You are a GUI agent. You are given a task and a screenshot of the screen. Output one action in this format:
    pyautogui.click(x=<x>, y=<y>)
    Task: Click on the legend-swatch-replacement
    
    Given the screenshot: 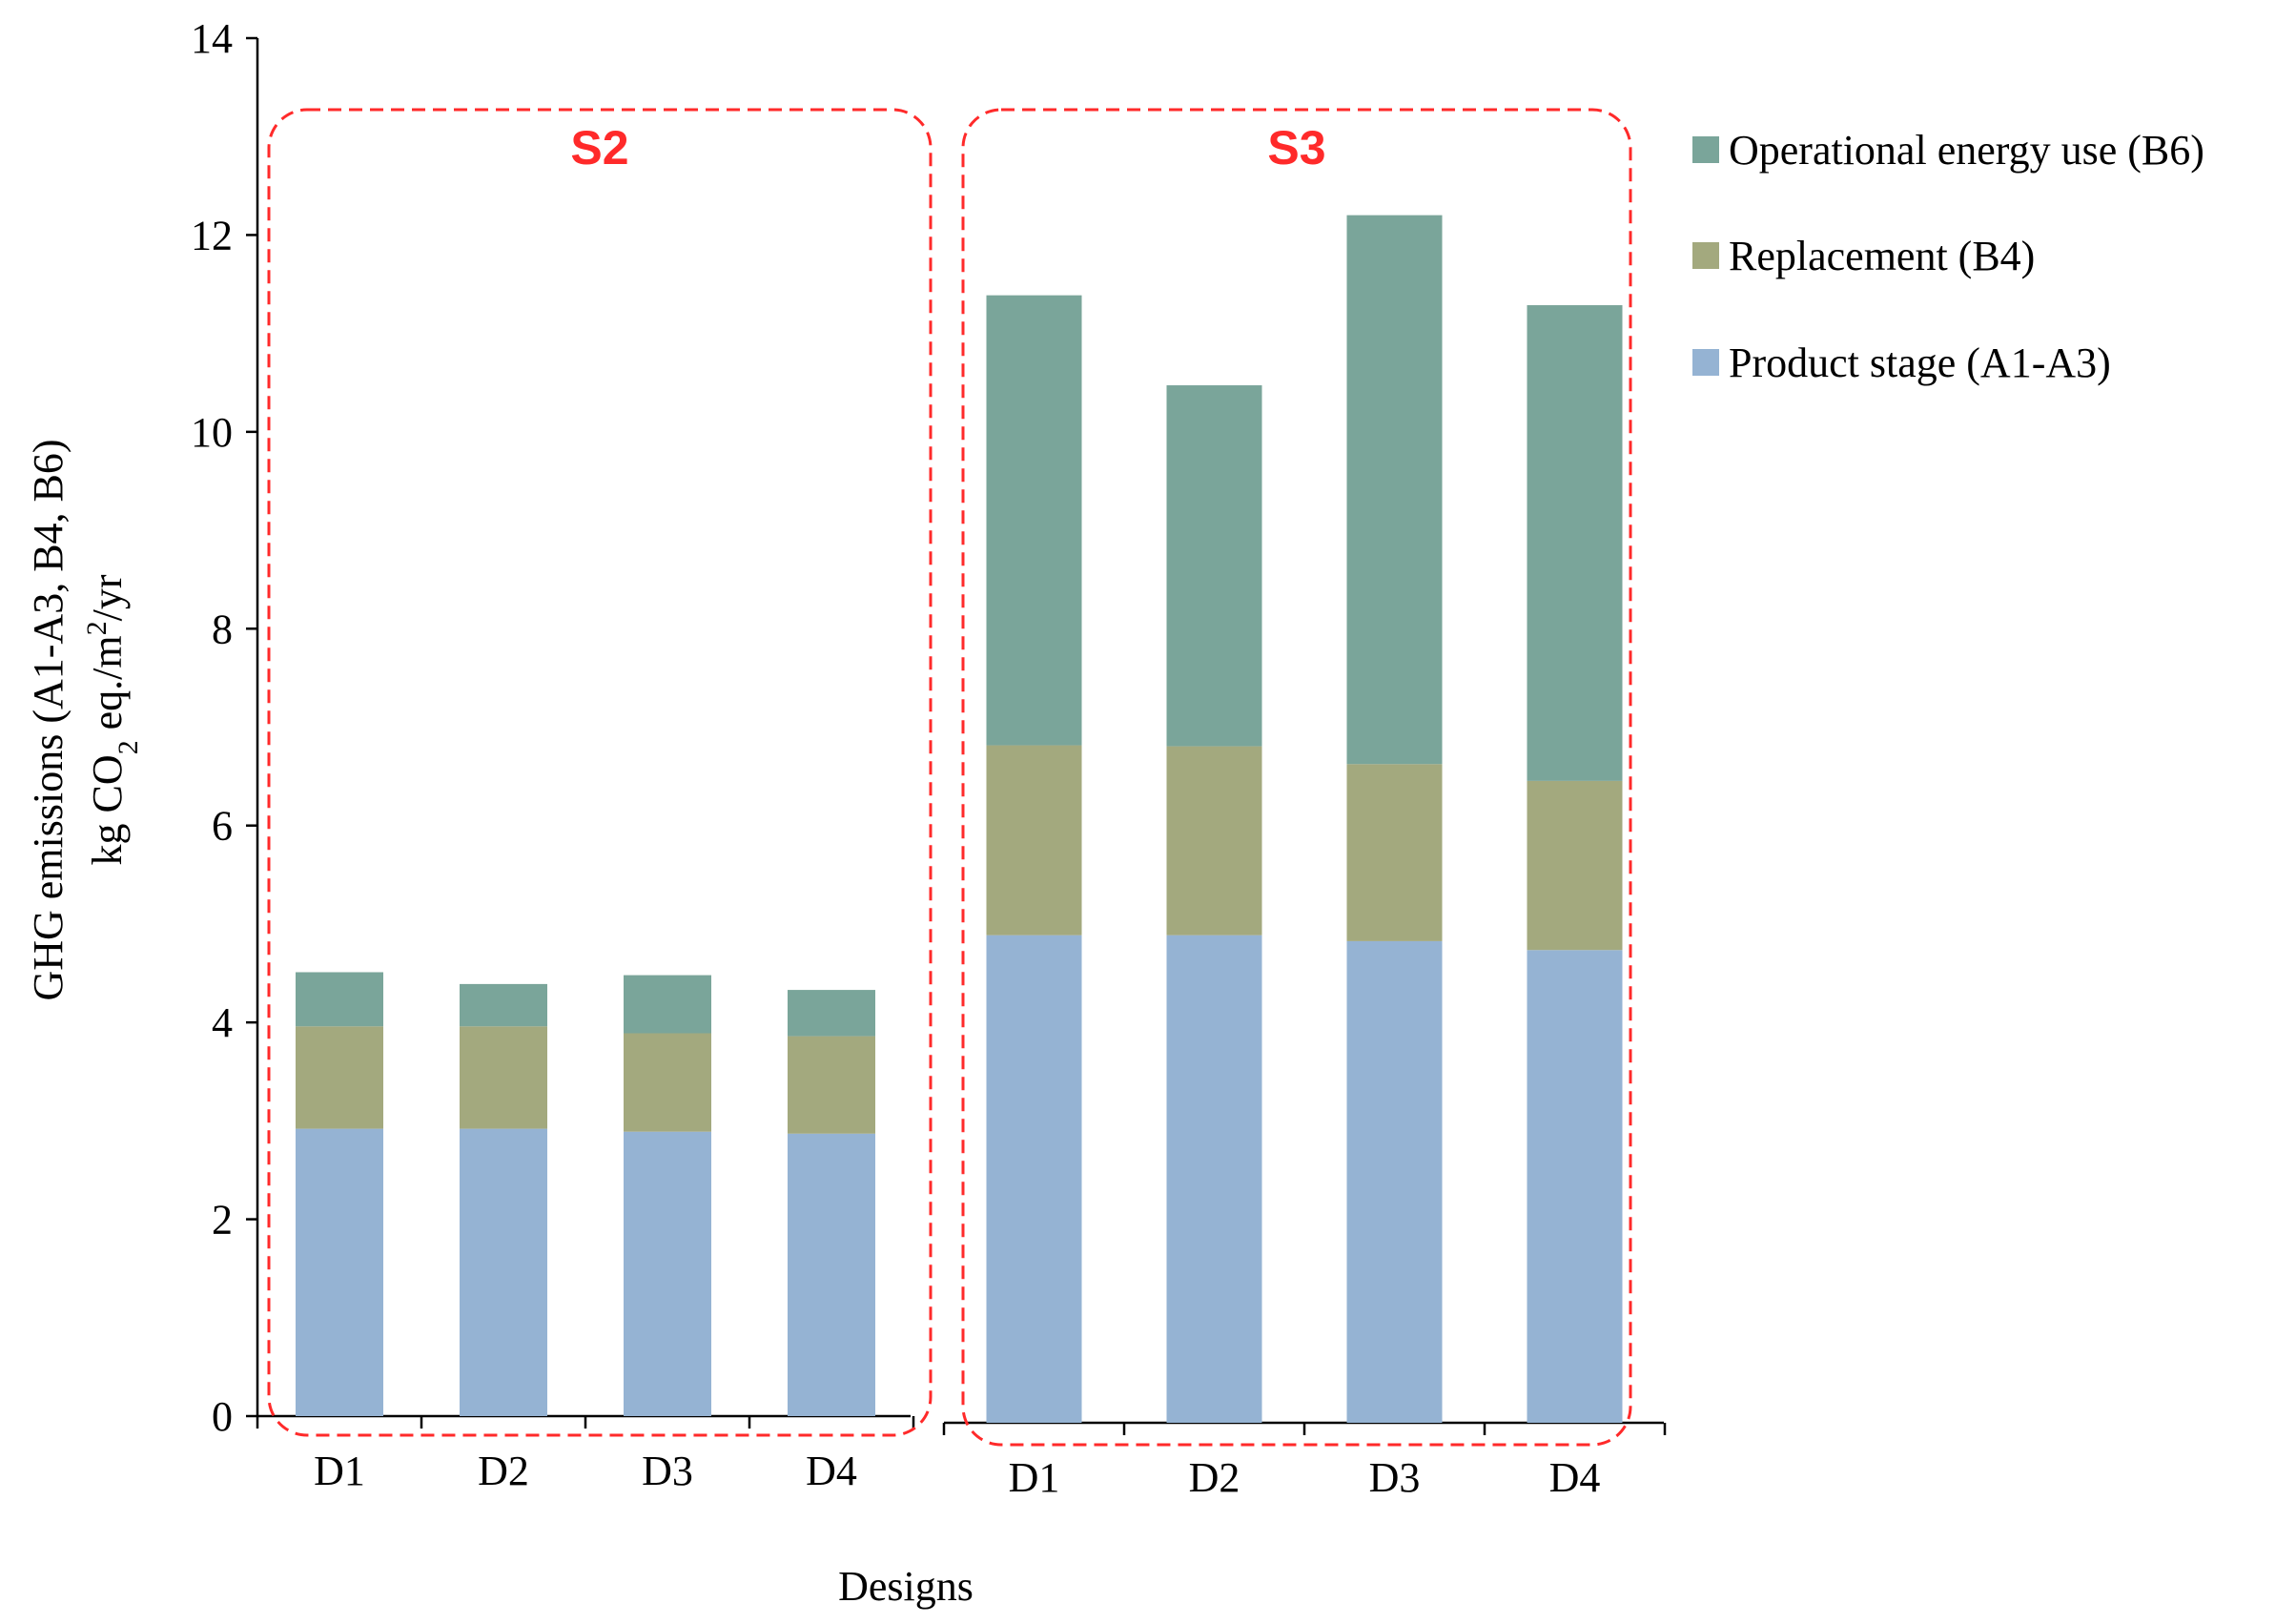 What is the action you would take?
    pyautogui.click(x=1705, y=255)
    